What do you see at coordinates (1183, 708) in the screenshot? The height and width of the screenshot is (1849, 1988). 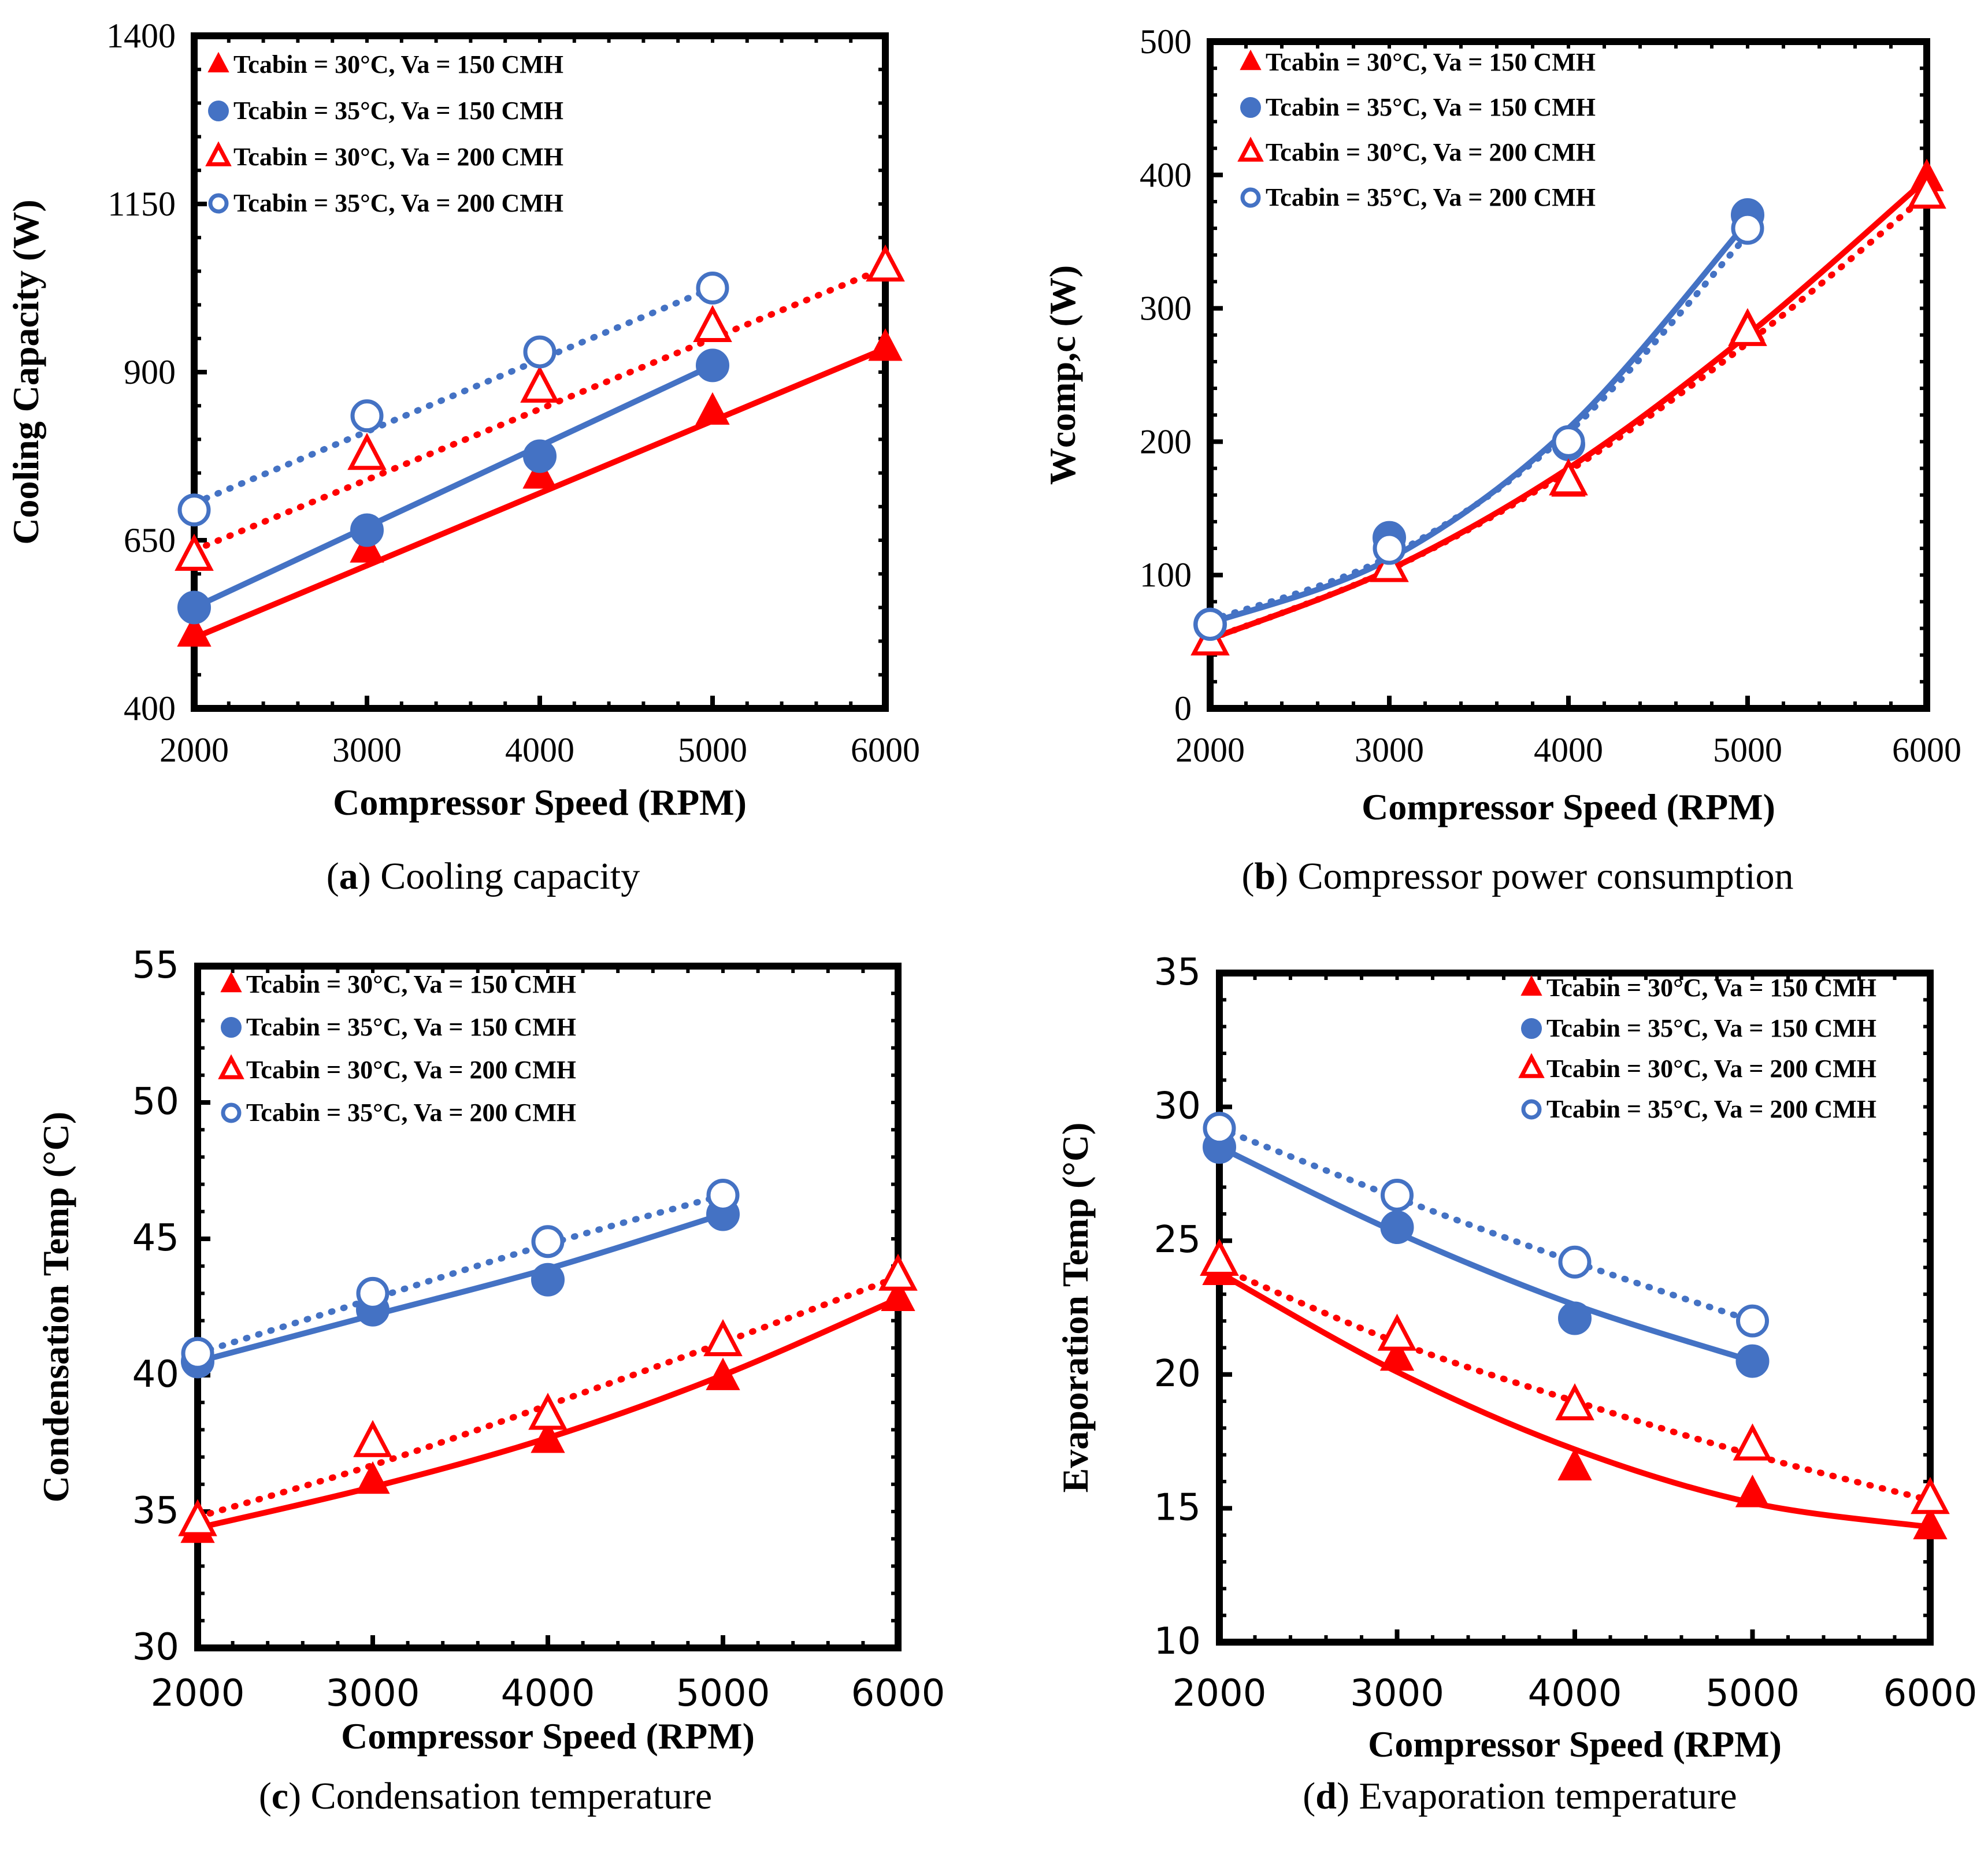 I see `y-tick-label: 0` at bounding box center [1183, 708].